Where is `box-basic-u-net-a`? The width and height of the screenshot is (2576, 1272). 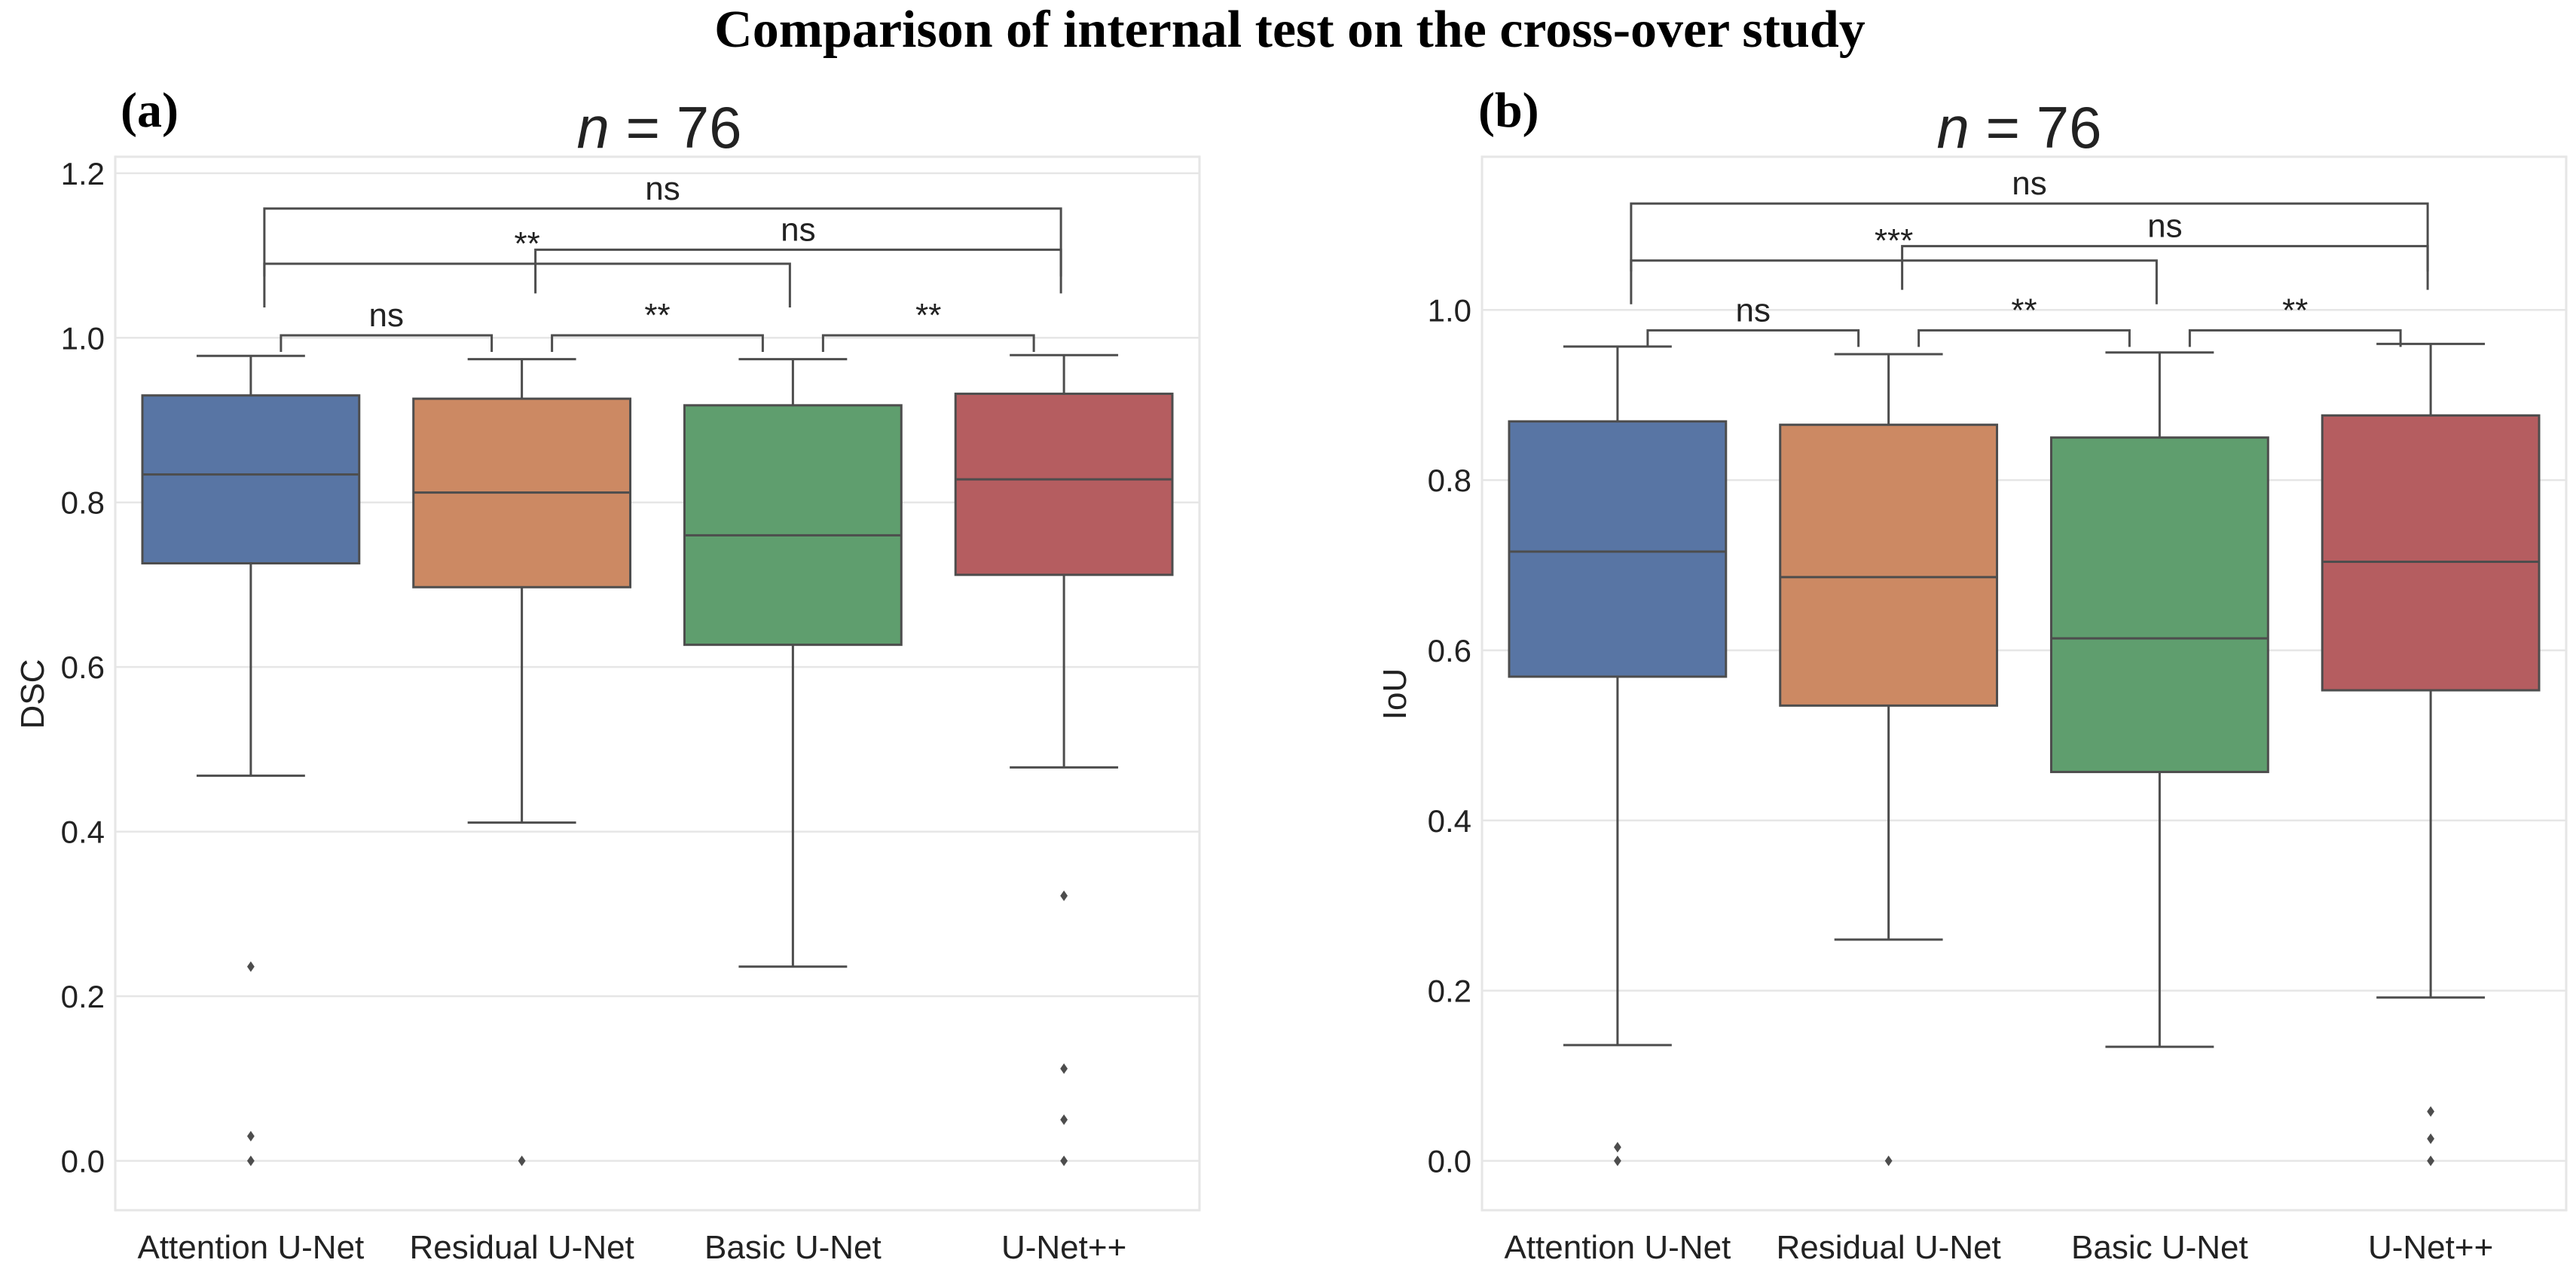 box-basic-u-net-a is located at coordinates (793, 663).